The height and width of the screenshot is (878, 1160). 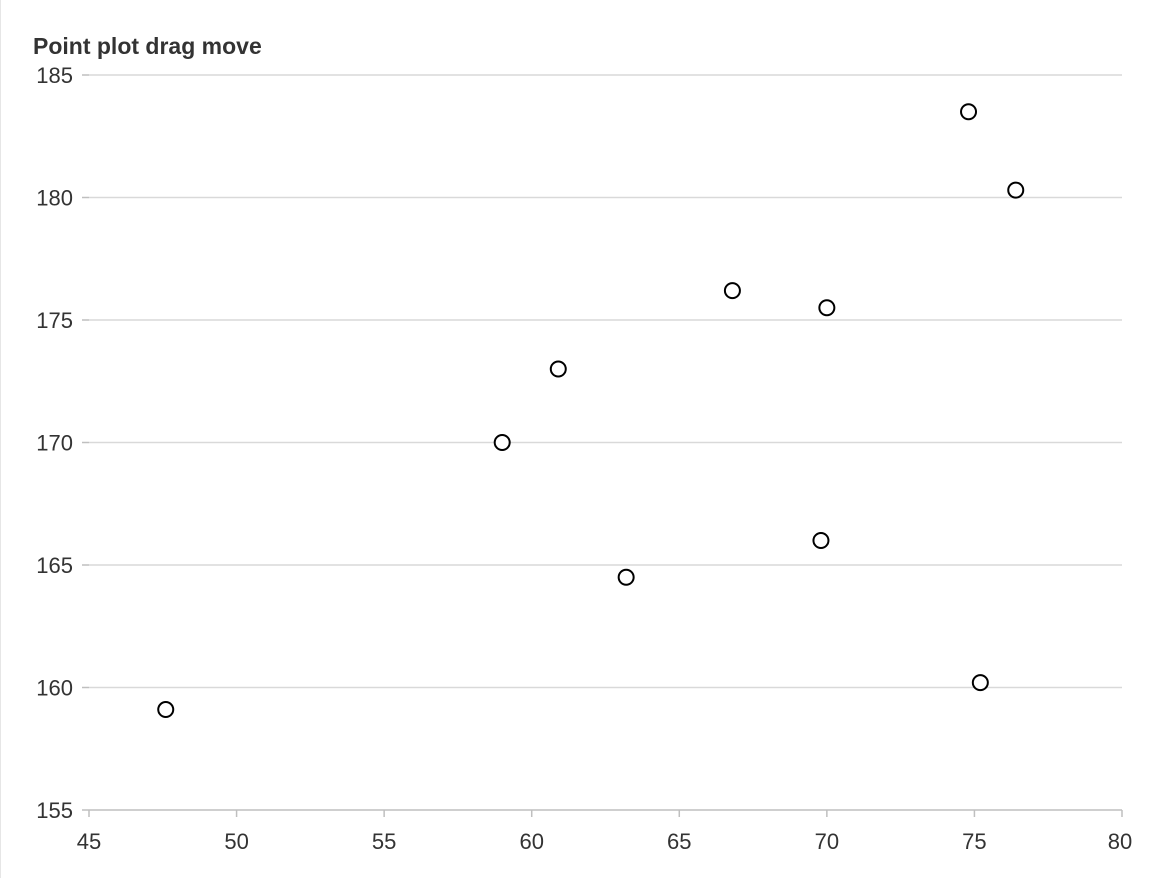 I want to click on y-tick-label: 170, so click(x=54, y=443).